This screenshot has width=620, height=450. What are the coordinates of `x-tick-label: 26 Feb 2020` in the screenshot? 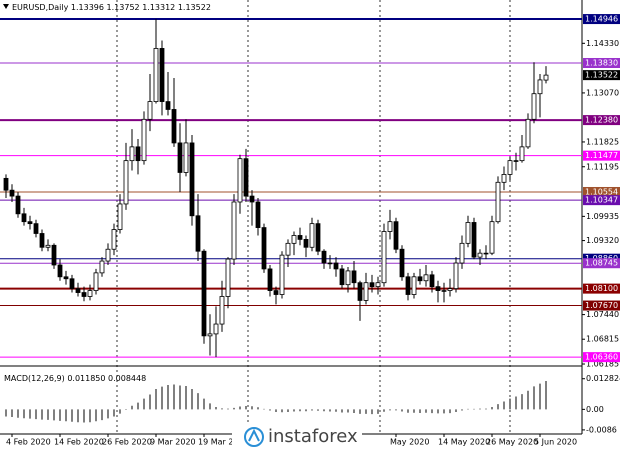 It's located at (127, 442).